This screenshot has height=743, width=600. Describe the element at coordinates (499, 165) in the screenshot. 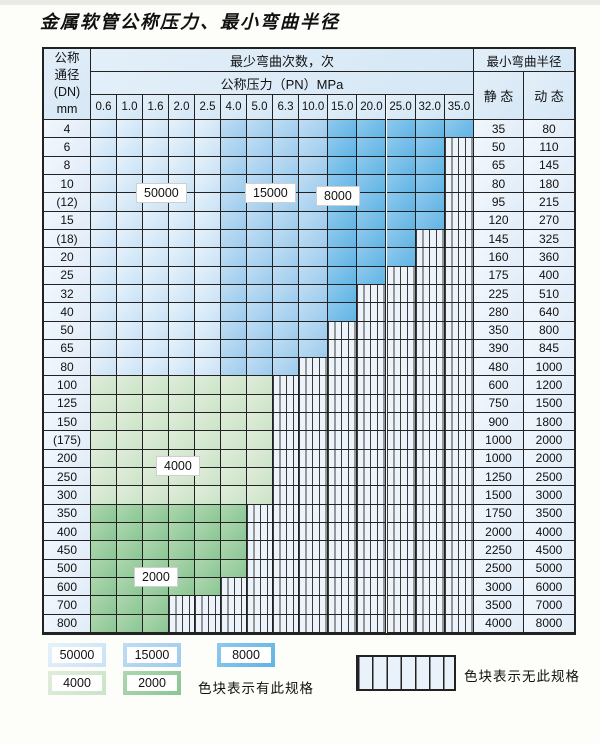

I see `static-radius-cell: 65` at that location.